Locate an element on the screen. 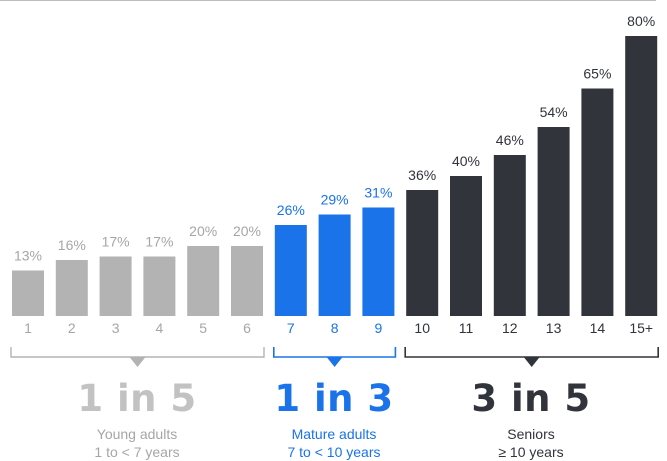 This screenshot has height=461, width=667. tick-label-2: 2 is located at coordinates (72, 328).